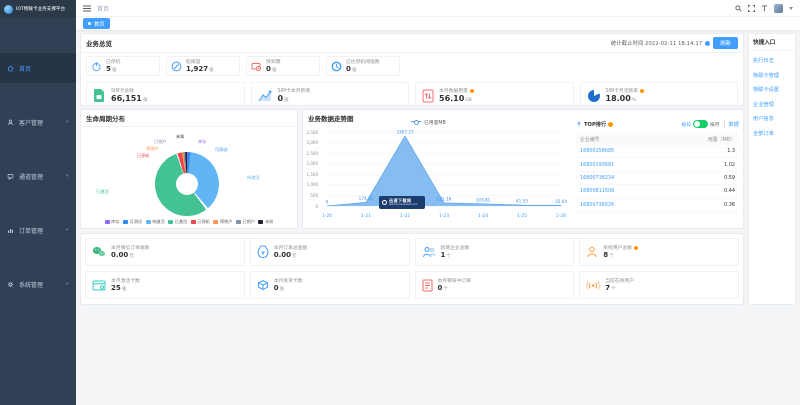 The width and height of the screenshot is (800, 405). I want to click on y-axis-tick: 3,000, so click(312, 143).